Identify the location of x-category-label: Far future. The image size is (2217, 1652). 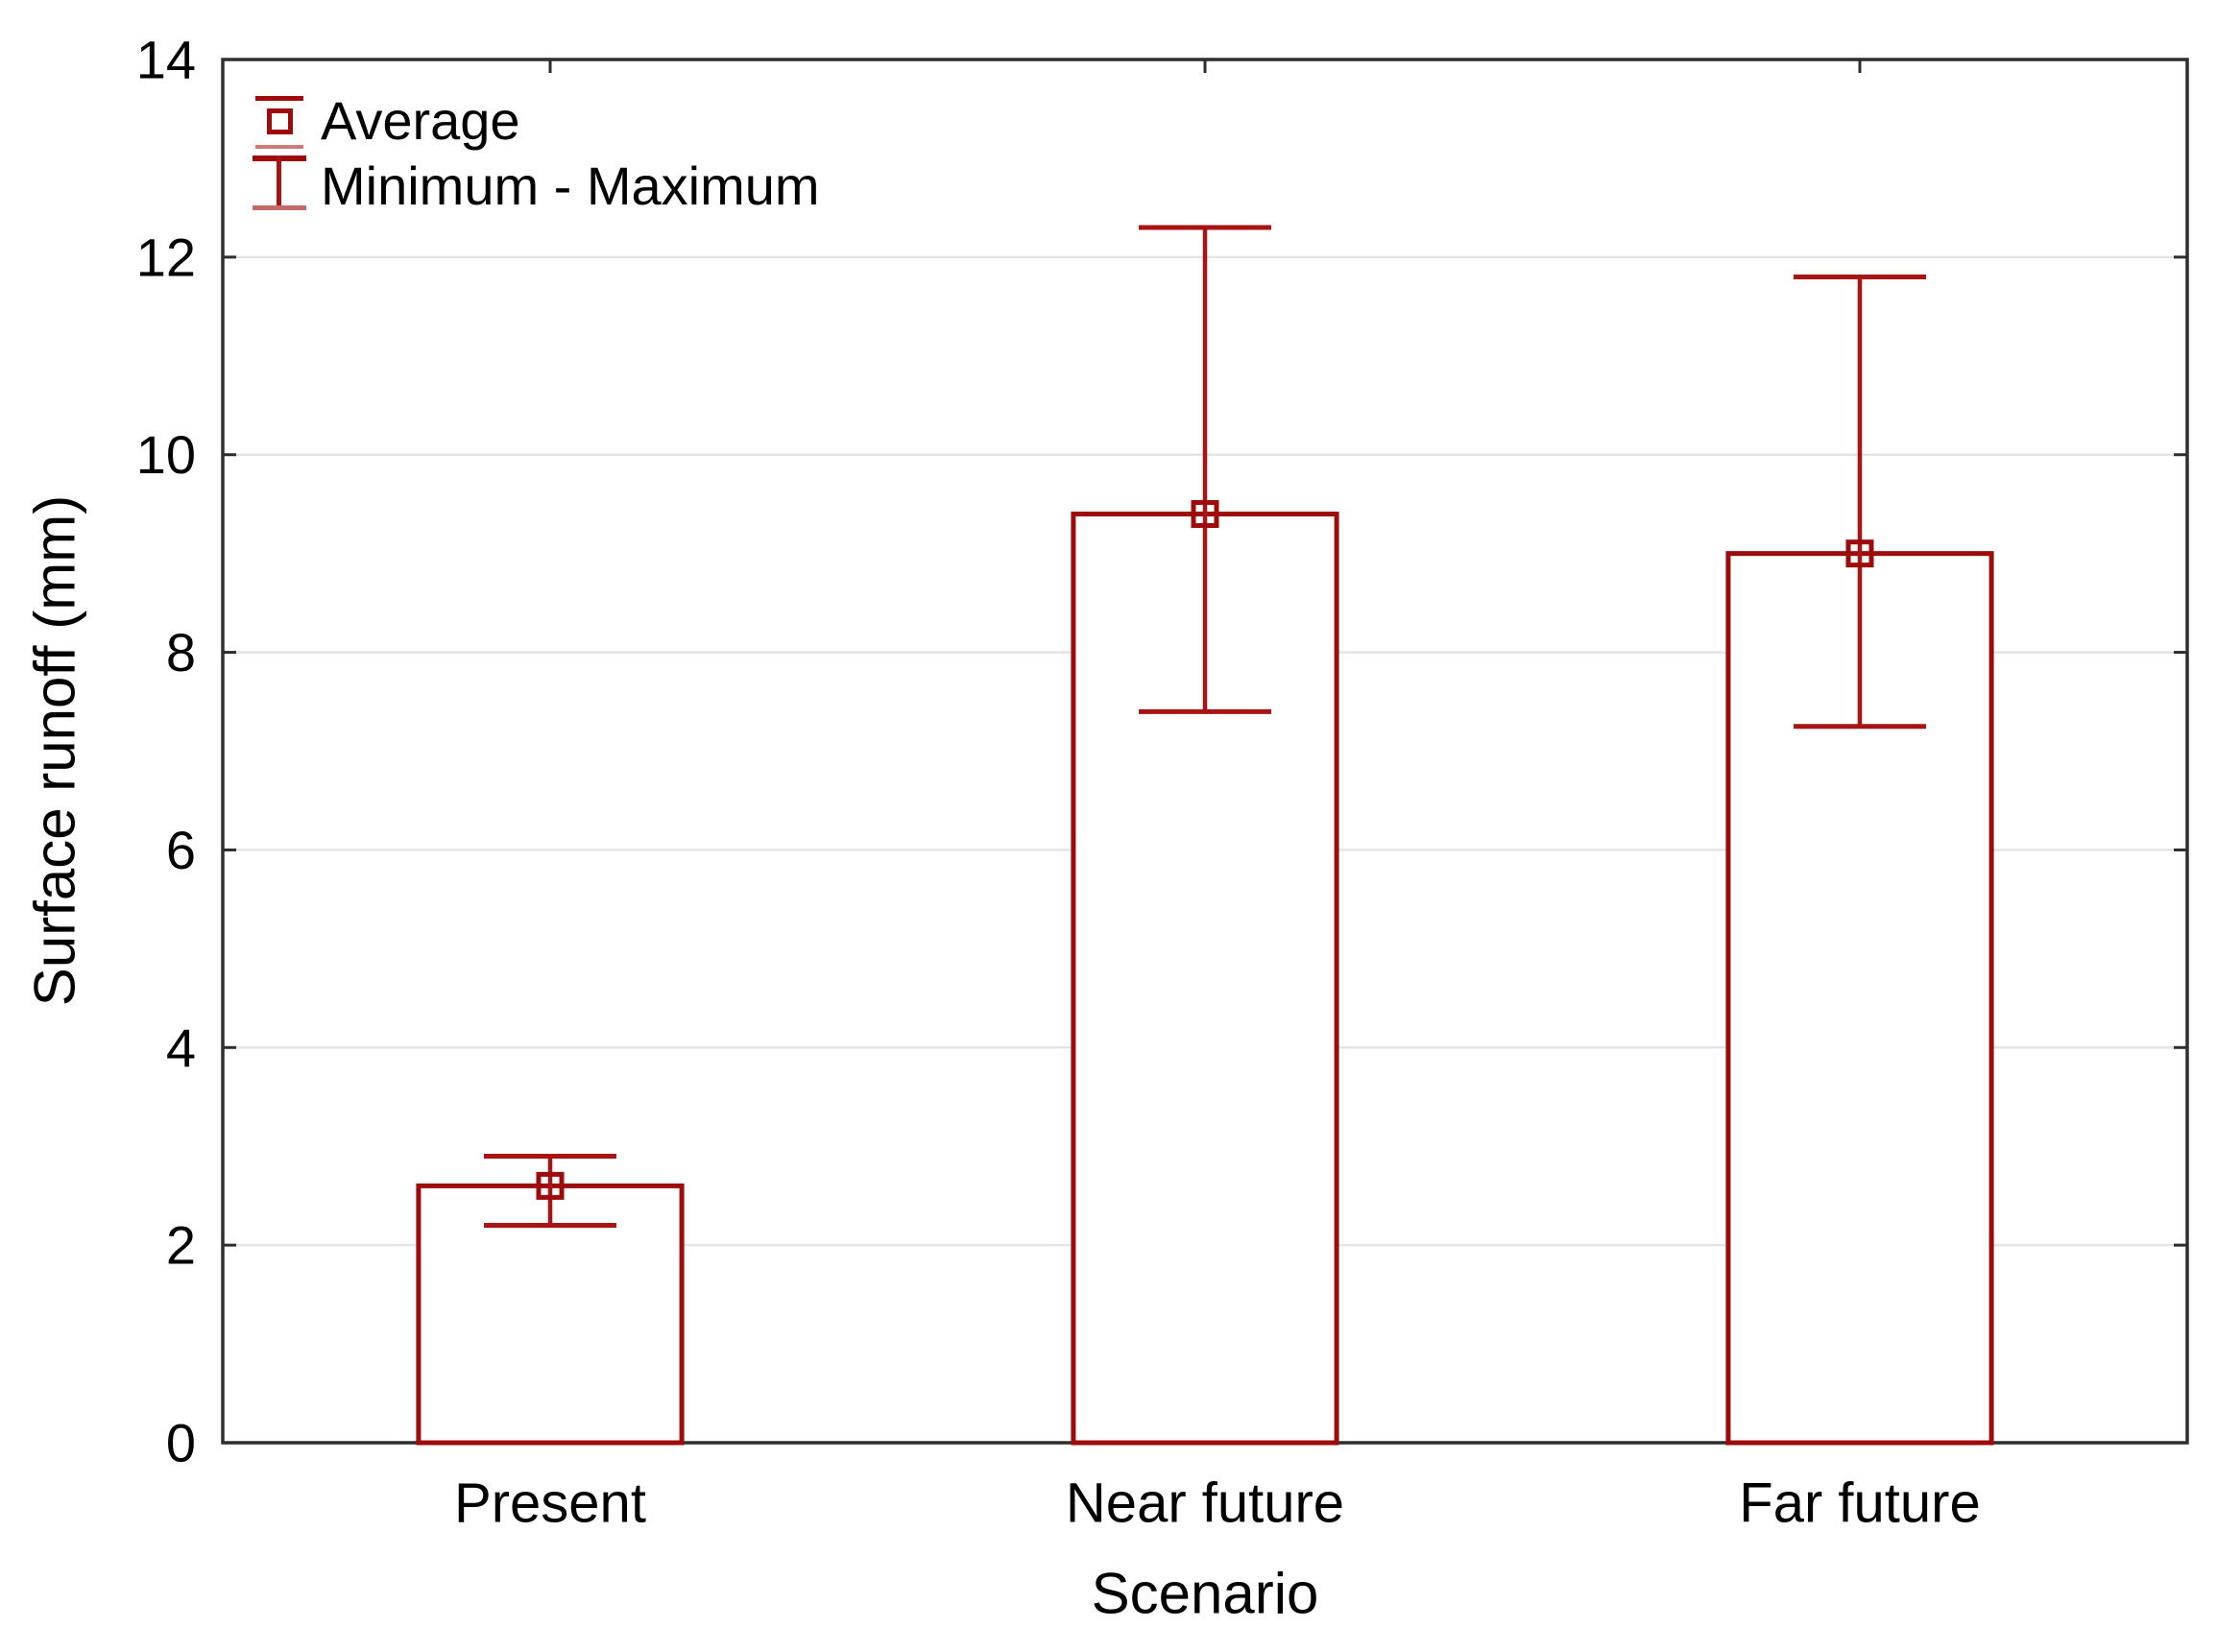
(1859, 1503).